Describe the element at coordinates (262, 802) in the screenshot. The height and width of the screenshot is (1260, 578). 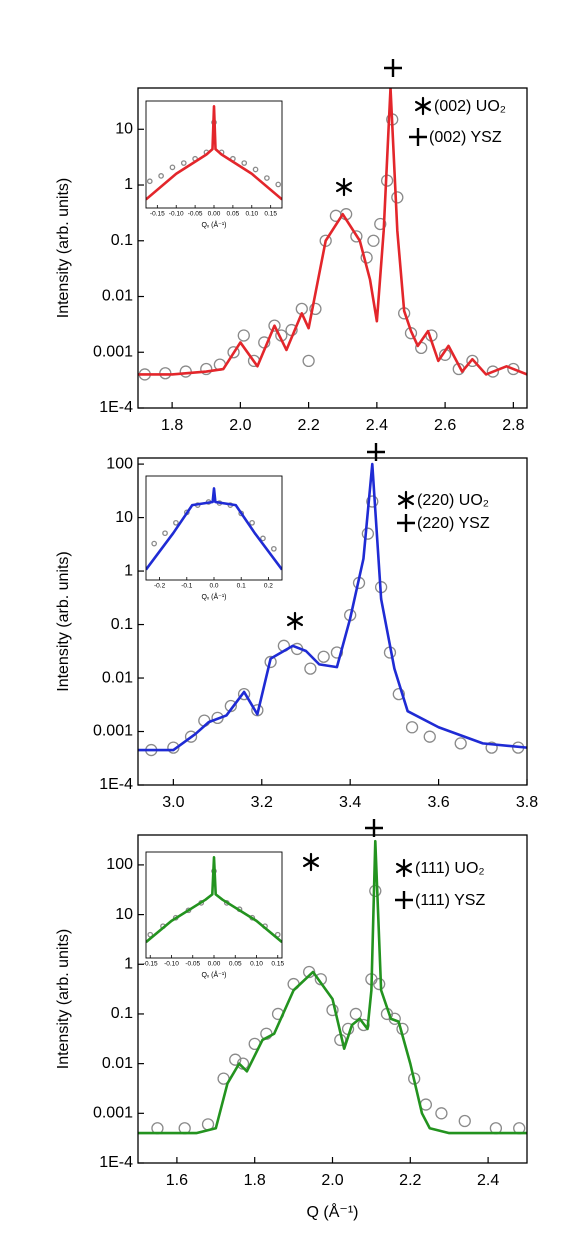
I see `x-tick-label: 3.2` at that location.